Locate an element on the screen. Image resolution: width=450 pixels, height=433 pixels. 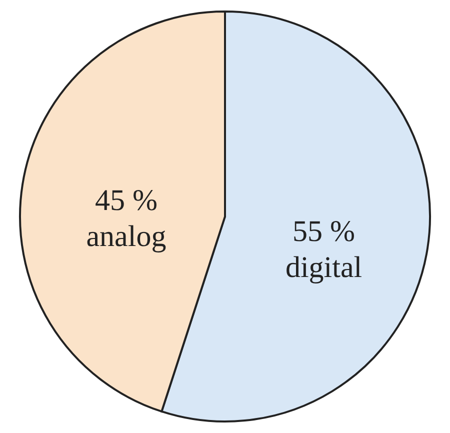
slice-label: analog is located at coordinates (126, 236).